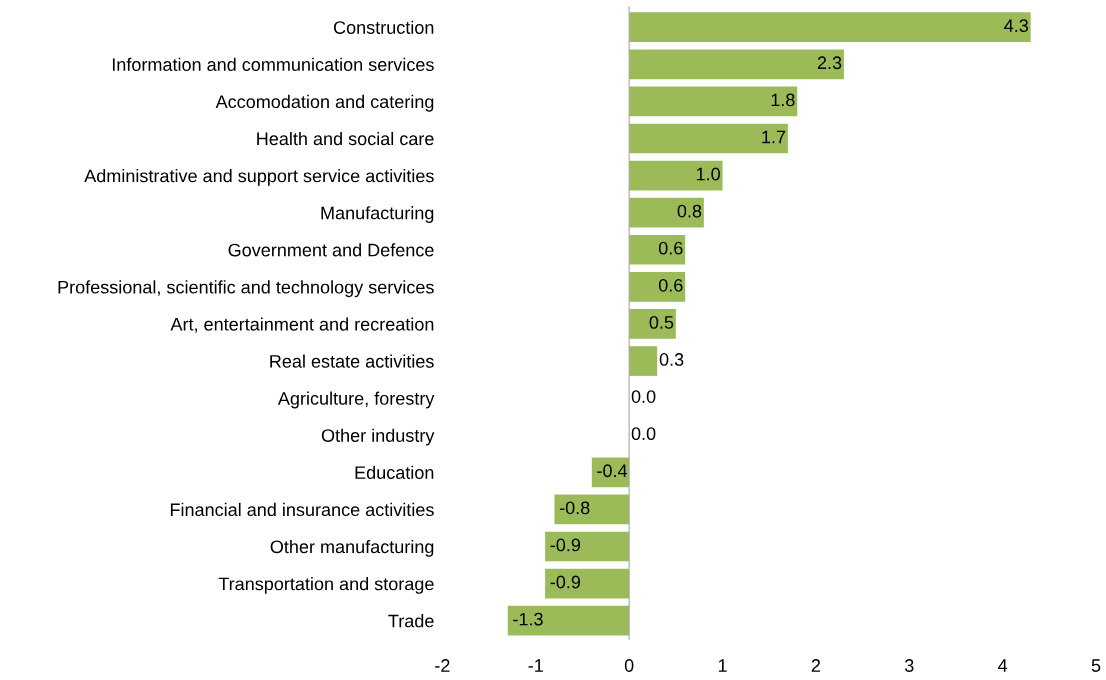 The width and height of the screenshot is (1106, 680). I want to click on y-tick-label: Financial and insurance activities, so click(302, 509).